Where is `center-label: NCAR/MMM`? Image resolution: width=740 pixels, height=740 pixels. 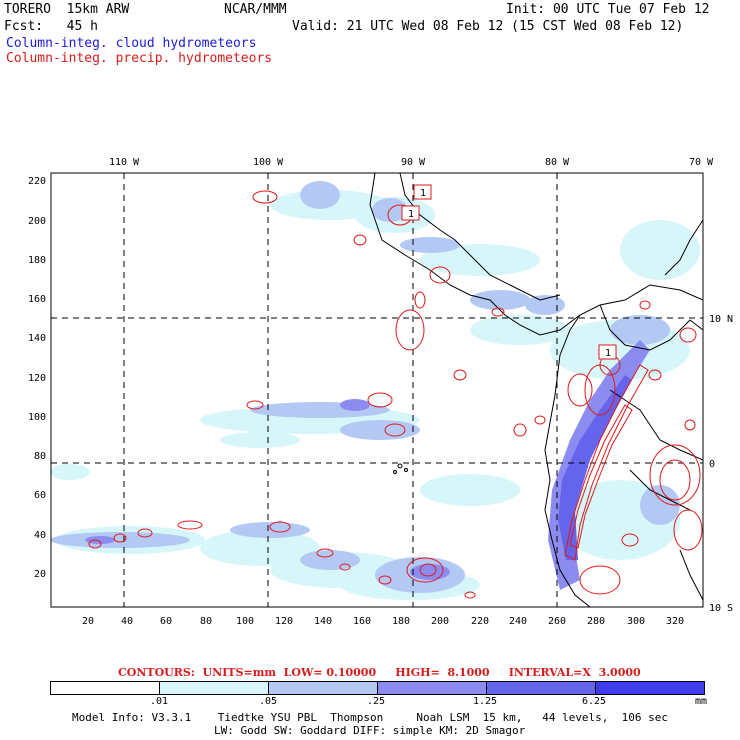 center-label: NCAR/MMM is located at coordinates (255, 9).